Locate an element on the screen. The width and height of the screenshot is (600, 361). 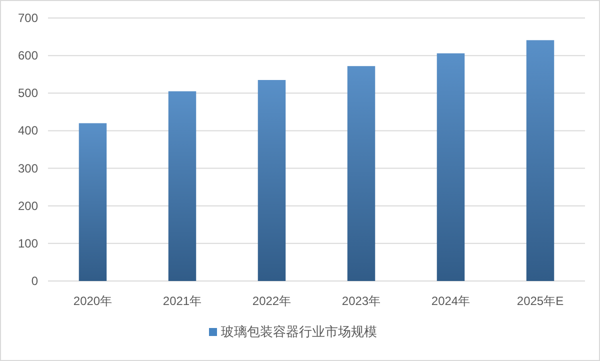
y-tick-label: 700 is located at coordinates (28, 18).